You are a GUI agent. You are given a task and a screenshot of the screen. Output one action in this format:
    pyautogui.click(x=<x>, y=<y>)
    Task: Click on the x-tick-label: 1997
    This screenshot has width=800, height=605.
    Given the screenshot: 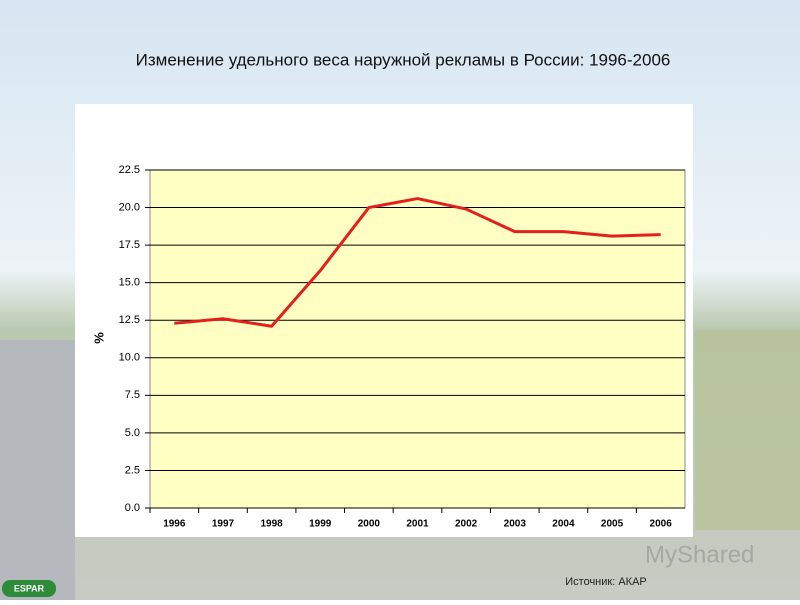 What is the action you would take?
    pyautogui.click(x=223, y=524)
    